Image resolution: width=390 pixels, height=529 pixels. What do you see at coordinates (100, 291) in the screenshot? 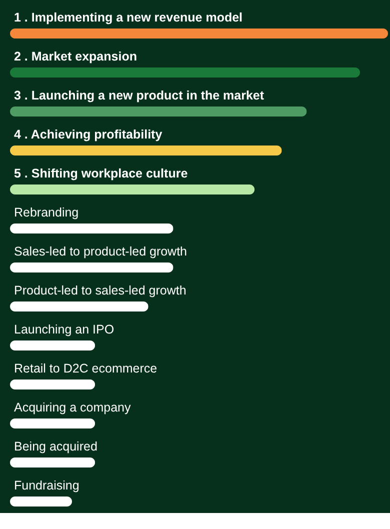
I see `y-tick-label: Product-led to sales-led growth` at bounding box center [100, 291].